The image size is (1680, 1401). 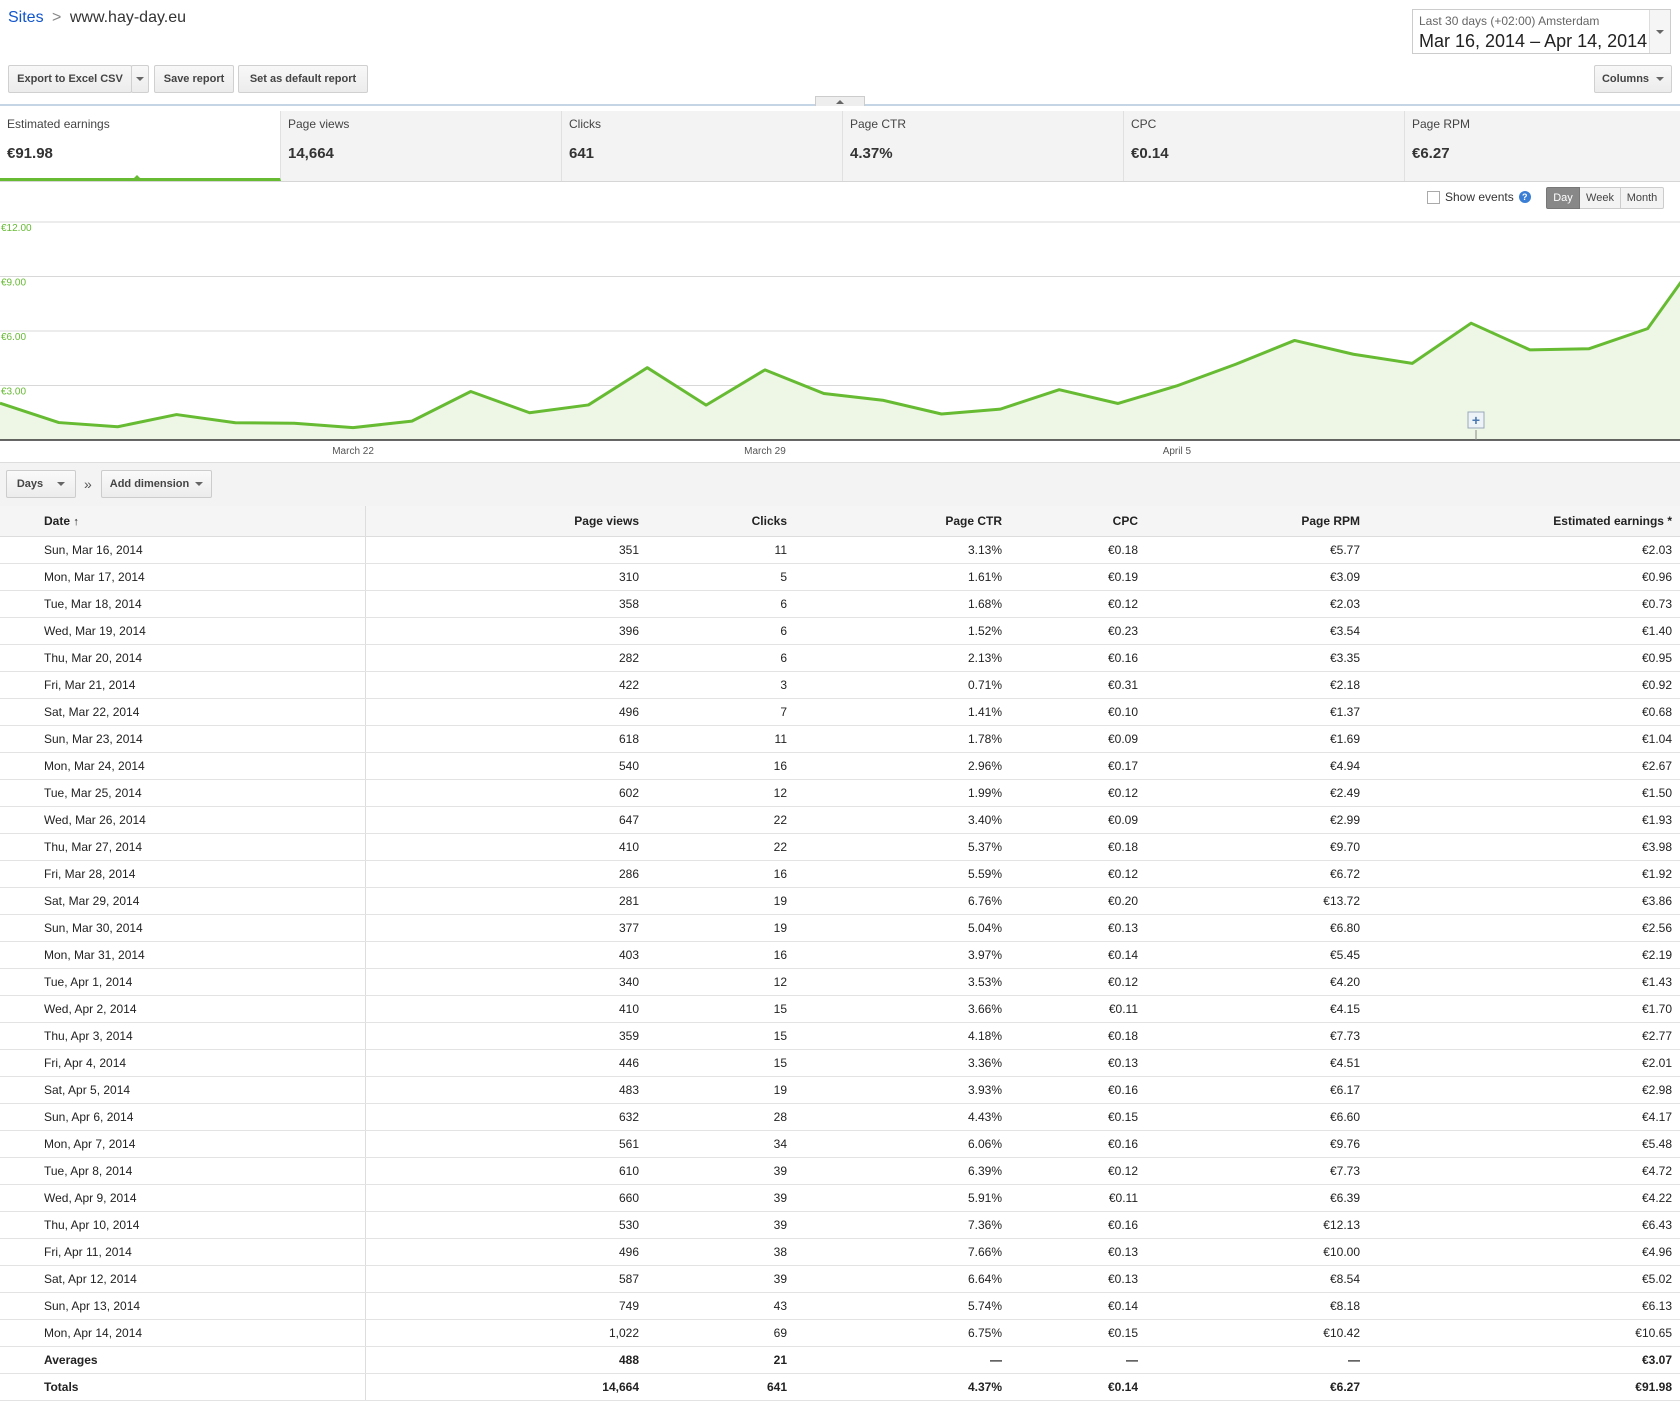 I want to click on cell-clicks: 69, so click(x=717, y=1333).